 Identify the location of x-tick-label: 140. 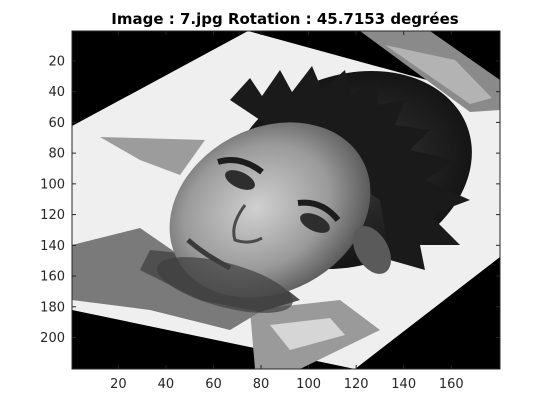
(403, 384).